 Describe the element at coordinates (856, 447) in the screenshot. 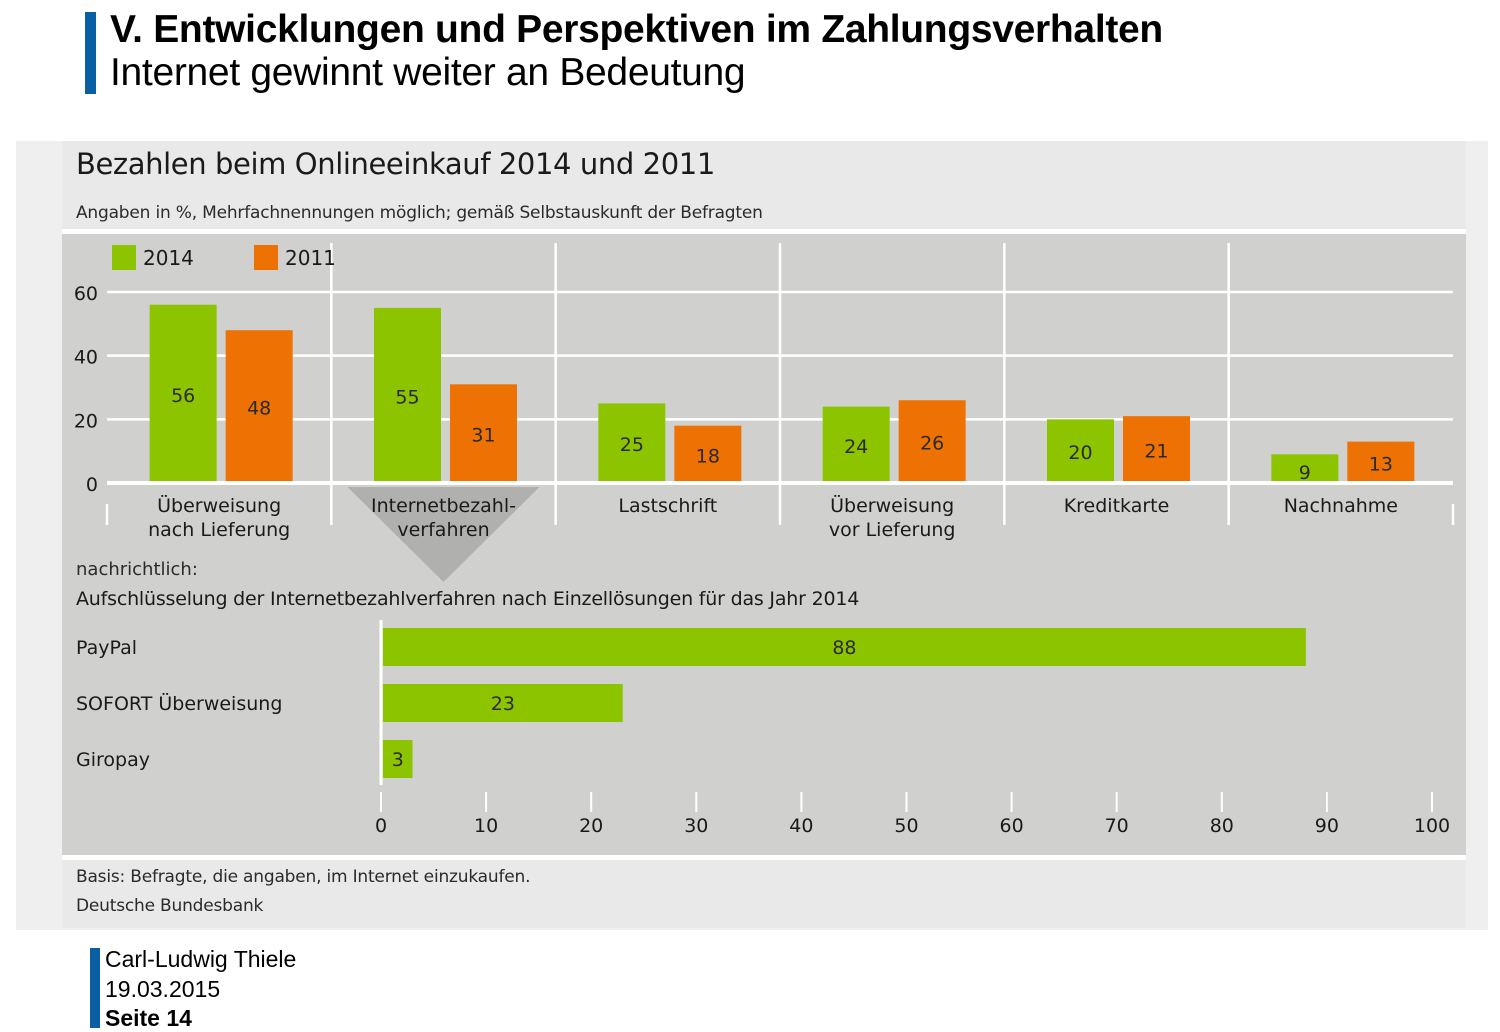

I see `bar-value-label: 24` at that location.